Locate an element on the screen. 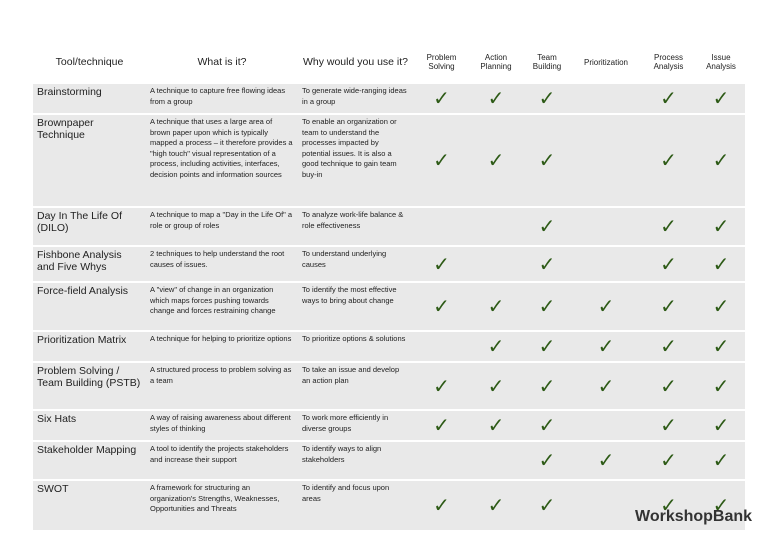 This screenshot has height=540, width=780. column-header: Team Building is located at coordinates (547, 62).